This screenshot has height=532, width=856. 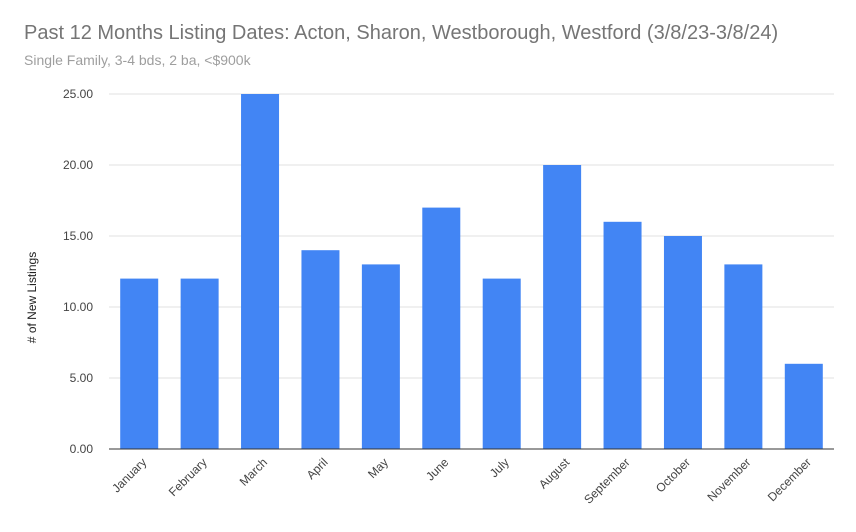 I want to click on bar-january, so click(x=139, y=363).